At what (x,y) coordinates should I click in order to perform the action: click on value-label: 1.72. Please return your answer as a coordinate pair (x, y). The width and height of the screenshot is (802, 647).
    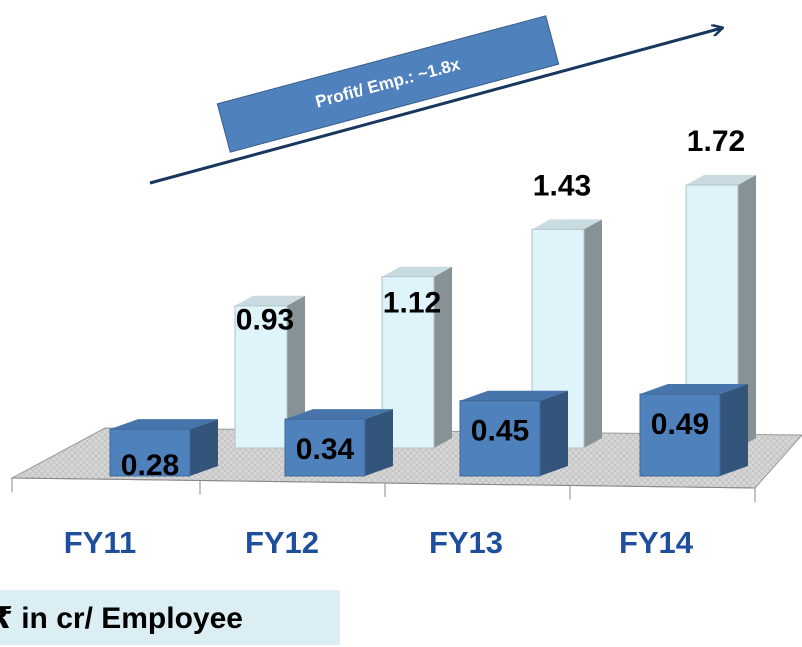
    Looking at the image, I should click on (716, 141).